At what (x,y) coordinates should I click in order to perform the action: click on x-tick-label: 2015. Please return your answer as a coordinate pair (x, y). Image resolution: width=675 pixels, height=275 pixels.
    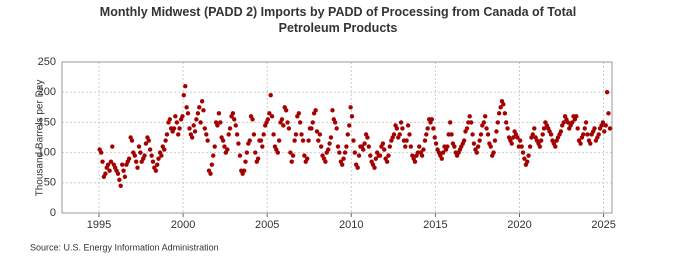
    Looking at the image, I should click on (435, 225).